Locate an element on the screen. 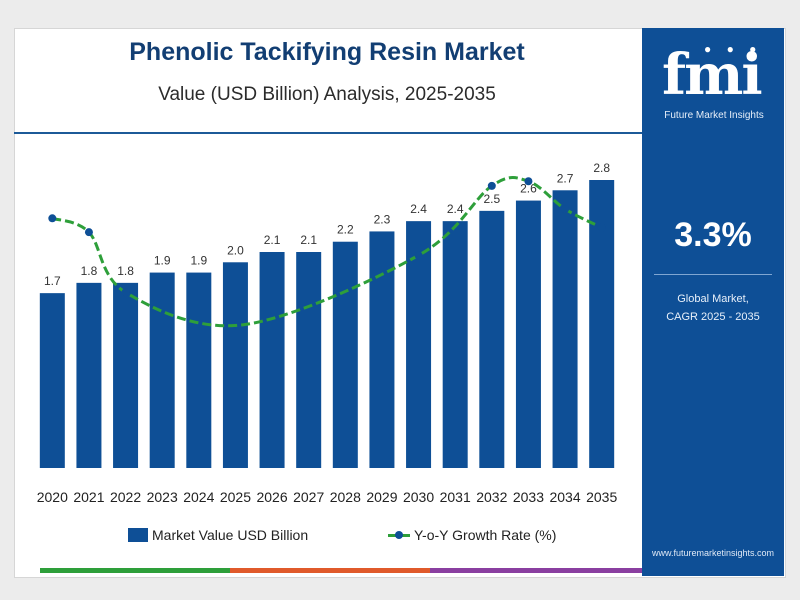 This screenshot has height=600, width=800. bar-2032 is located at coordinates (492, 339).